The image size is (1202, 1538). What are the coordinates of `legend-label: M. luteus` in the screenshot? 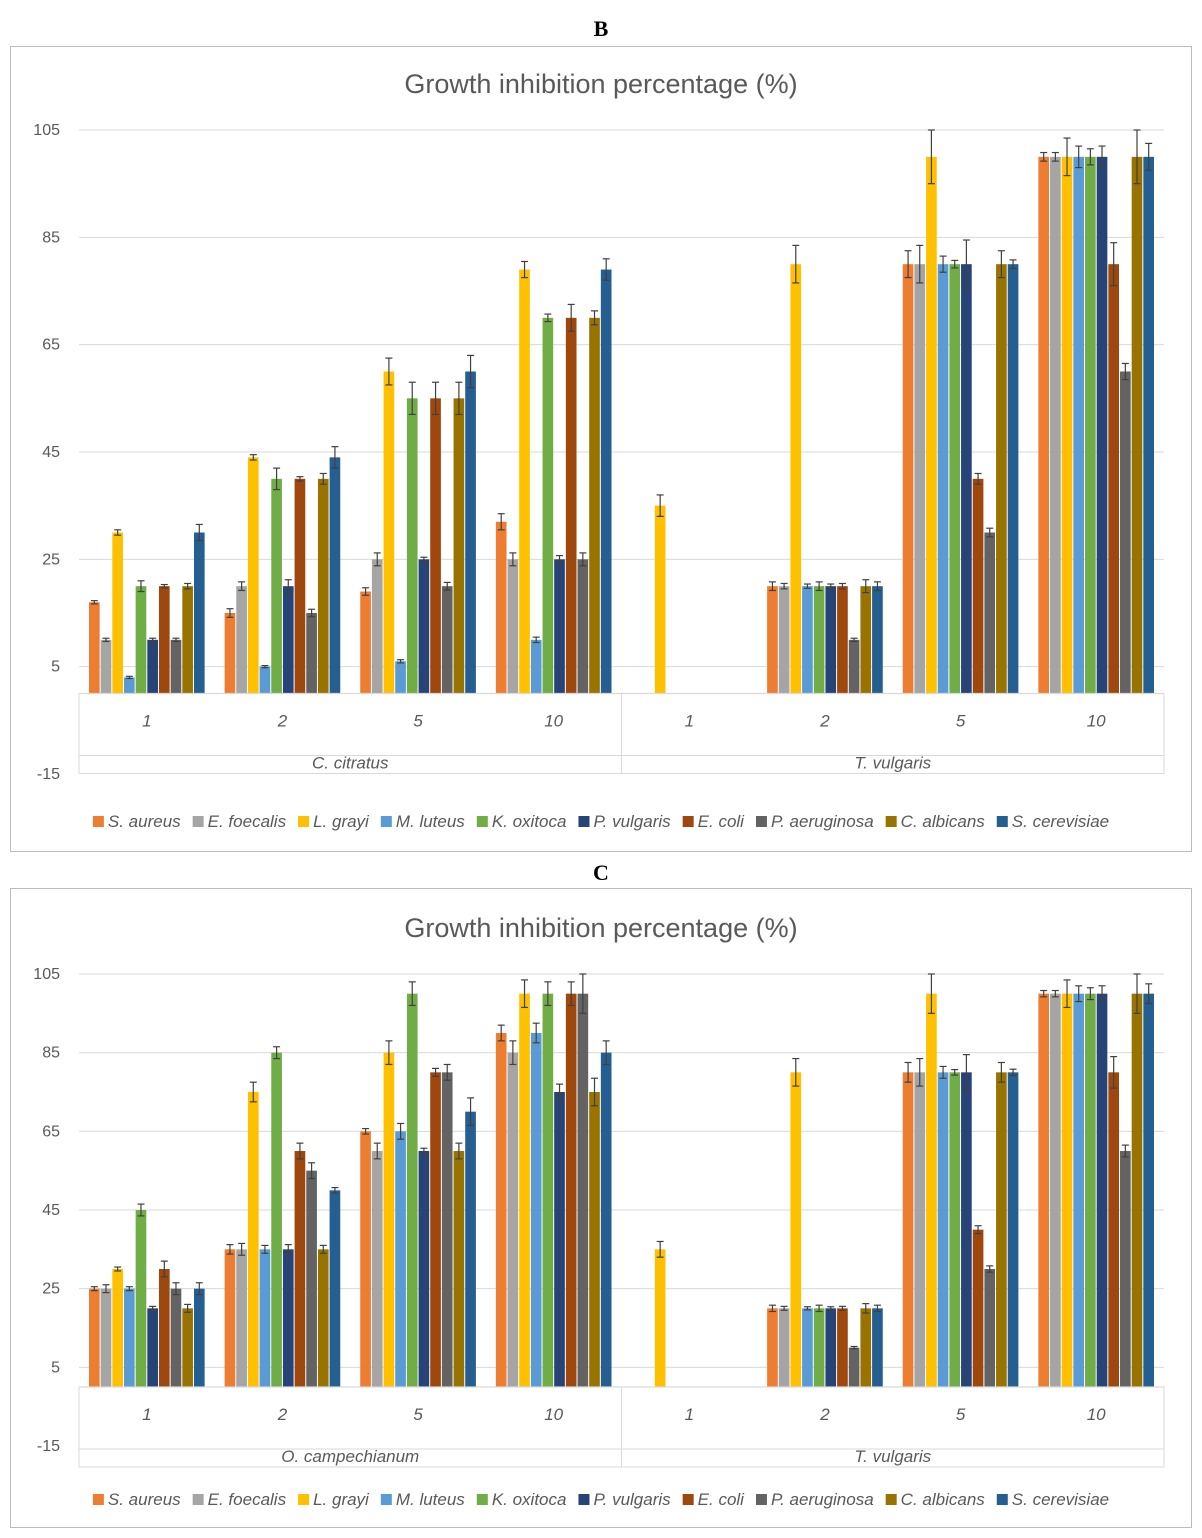 It's located at (430, 1499).